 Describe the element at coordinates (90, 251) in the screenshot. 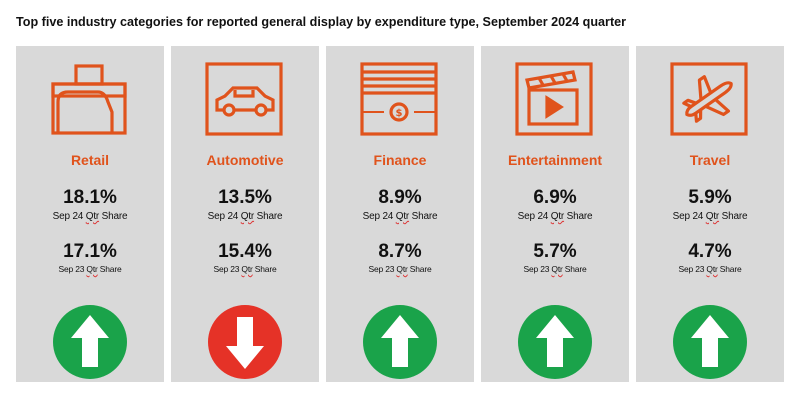

I see `previous-share-value: 17.1%` at that location.